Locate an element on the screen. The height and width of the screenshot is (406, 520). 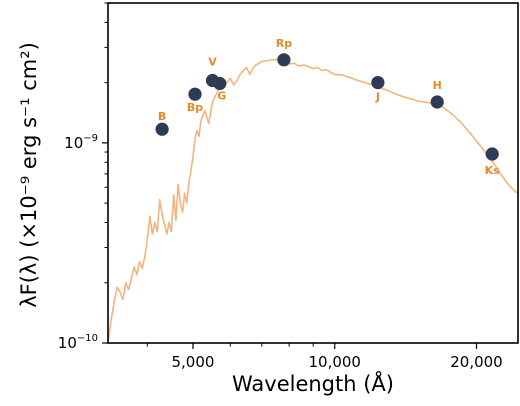
band-label-v: V is located at coordinates (212, 62).